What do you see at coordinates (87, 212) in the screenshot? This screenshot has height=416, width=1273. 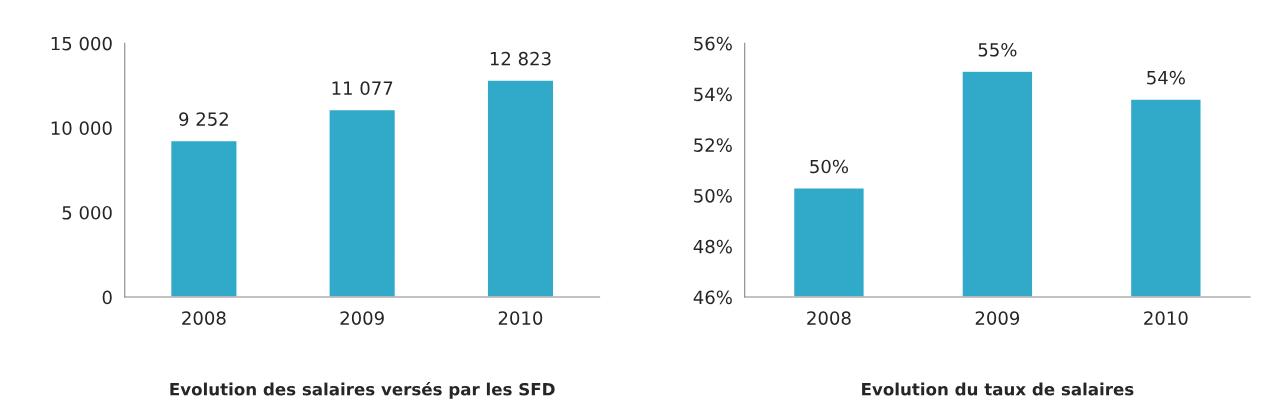 I see `y-tick-label: 5 000` at bounding box center [87, 212].